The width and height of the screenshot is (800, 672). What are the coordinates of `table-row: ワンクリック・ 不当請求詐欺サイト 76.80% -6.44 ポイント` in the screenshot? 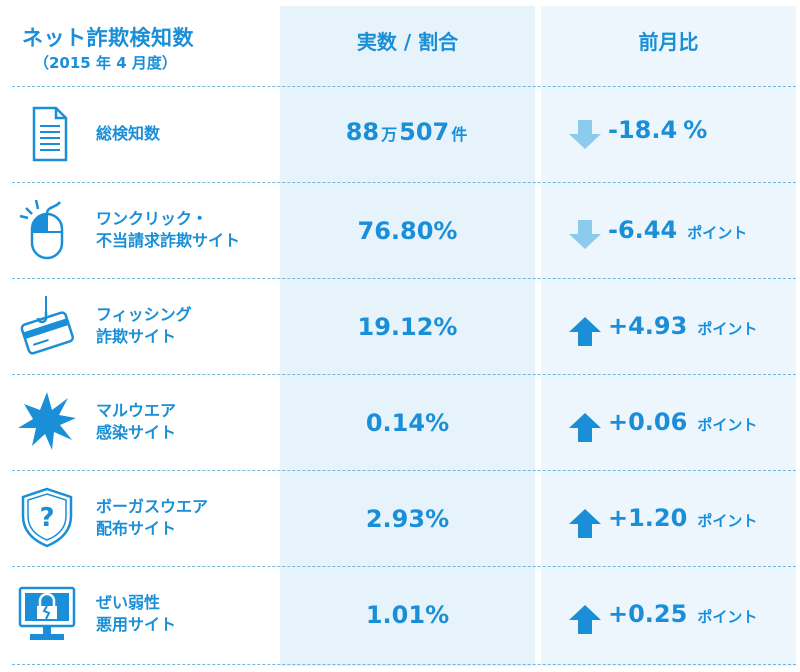 It's located at (400, 231).